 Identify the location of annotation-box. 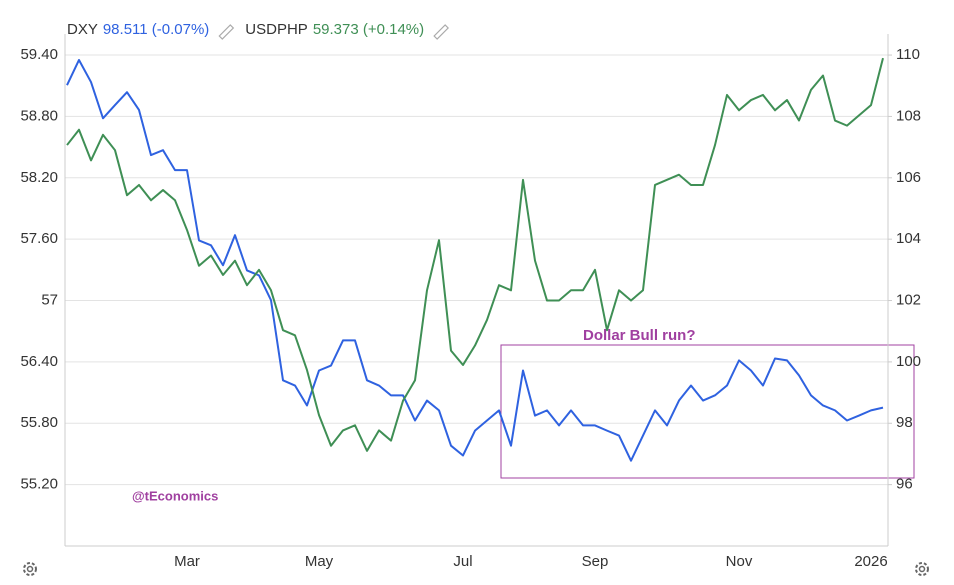
(707, 411).